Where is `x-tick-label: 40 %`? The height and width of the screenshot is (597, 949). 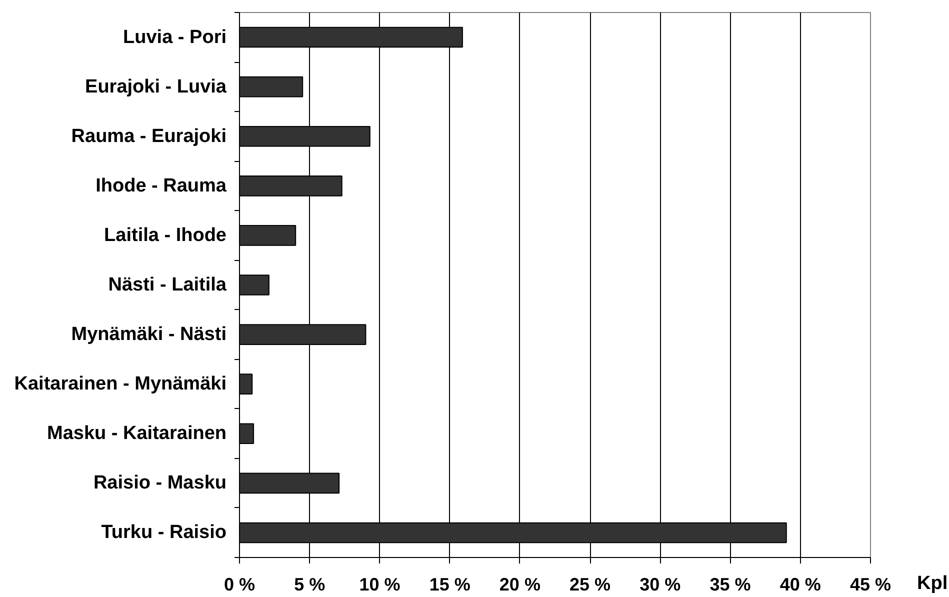 x-tick-label: 40 % is located at coordinates (800, 584).